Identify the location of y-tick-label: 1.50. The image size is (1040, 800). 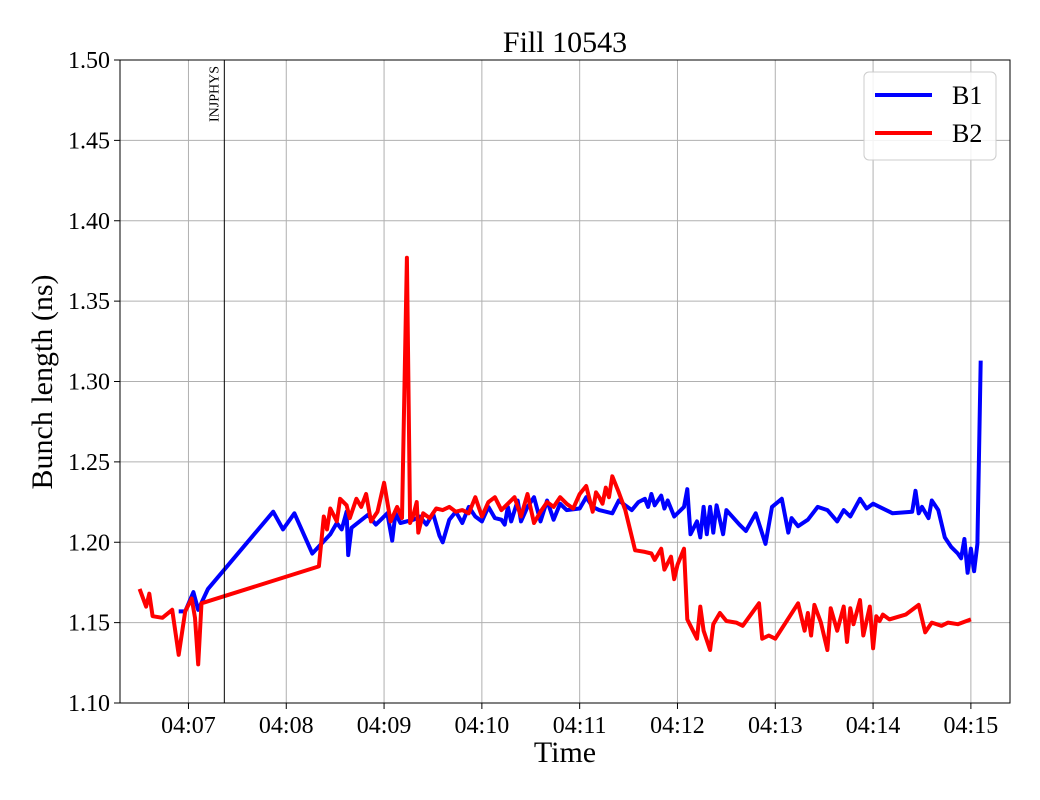
(89, 61).